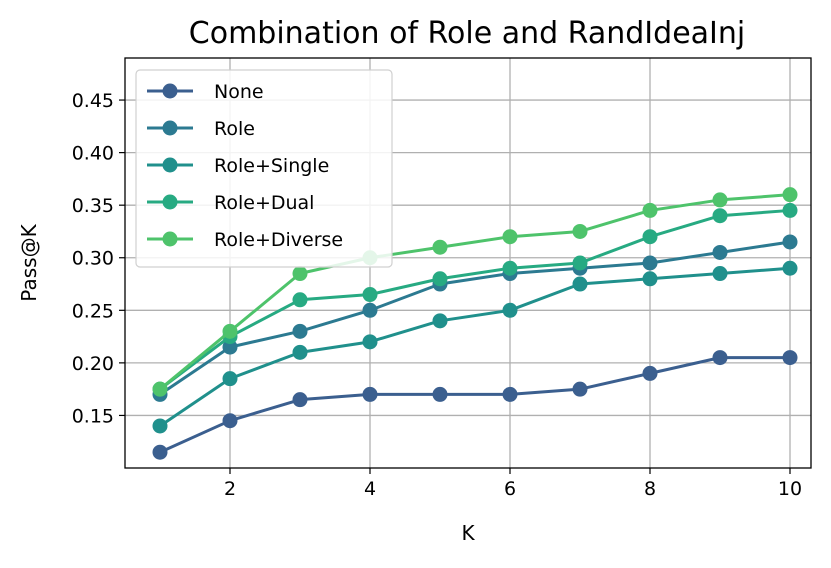  Describe the element at coordinates (264, 203) in the screenshot. I see `legend-label: Role+Dual` at that location.